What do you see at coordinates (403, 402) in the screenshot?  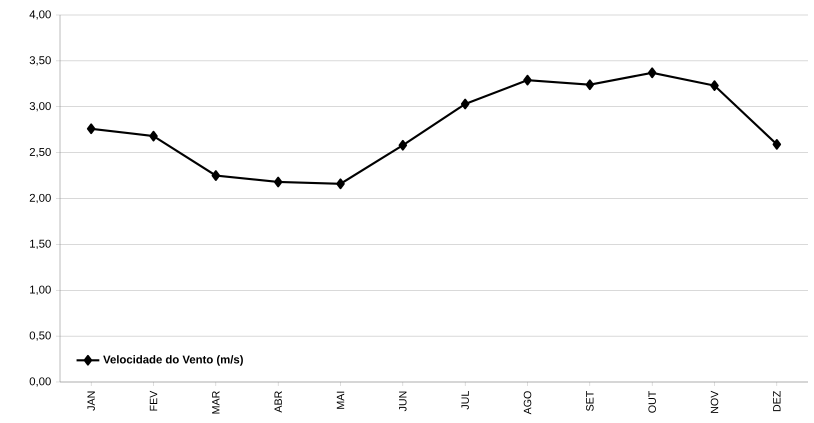 I see `x-tick-label: JUN` at bounding box center [403, 402].